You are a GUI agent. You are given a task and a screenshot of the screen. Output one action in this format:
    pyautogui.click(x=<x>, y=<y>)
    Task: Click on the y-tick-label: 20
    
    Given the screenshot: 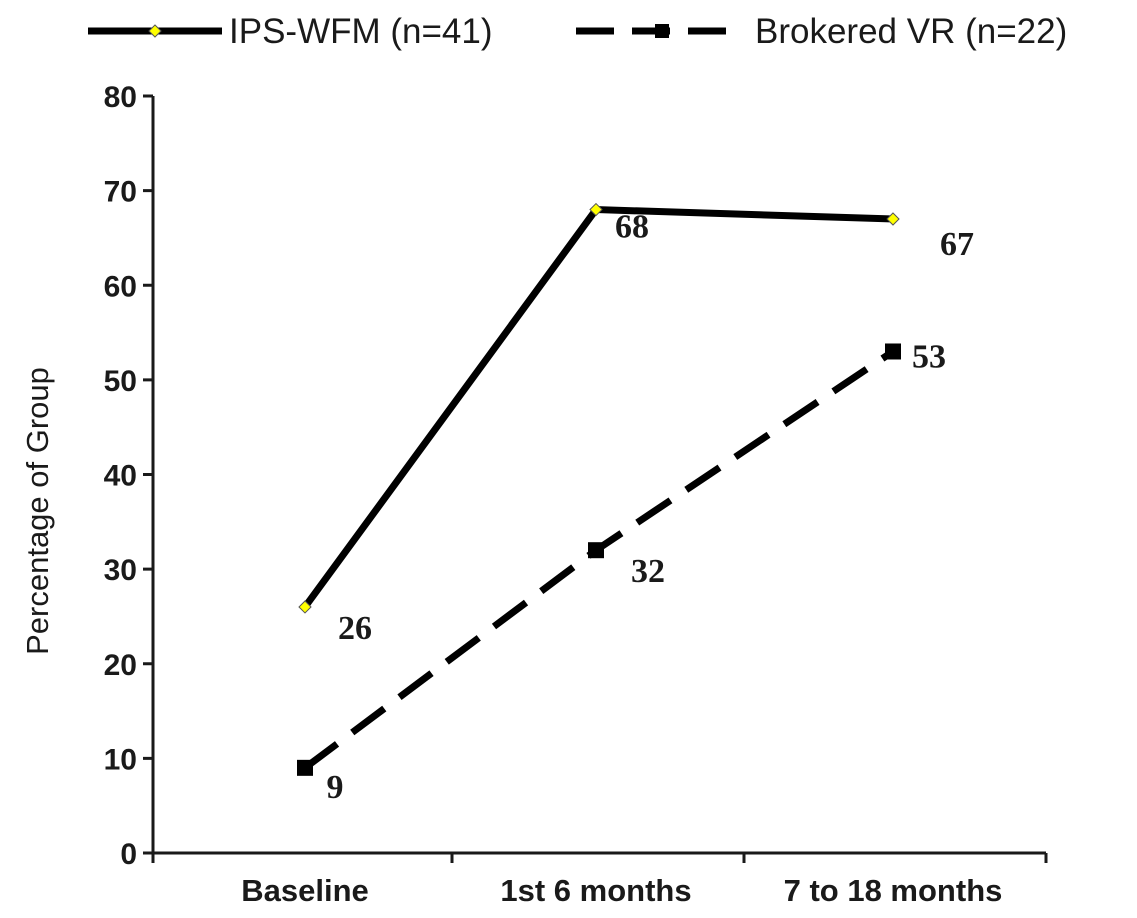 What is the action you would take?
    pyautogui.click(x=120, y=665)
    